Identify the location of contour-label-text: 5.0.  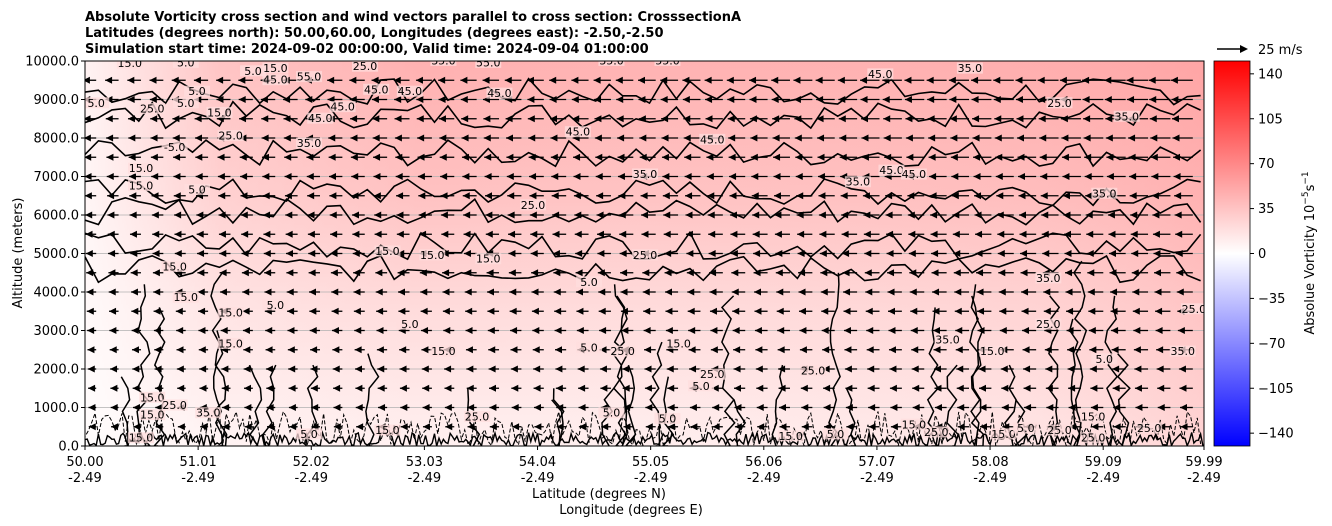
(186, 103).